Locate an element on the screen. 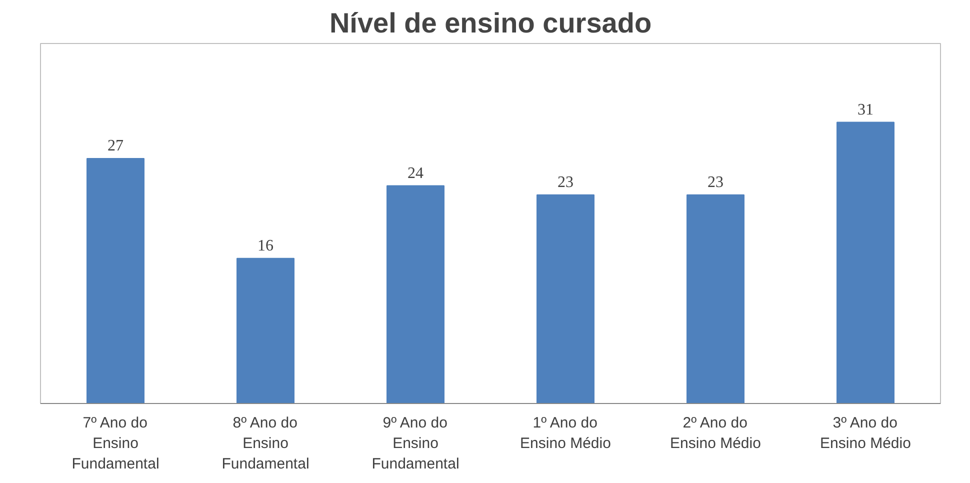 The width and height of the screenshot is (970, 483). data-label: 27 is located at coordinates (116, 146).